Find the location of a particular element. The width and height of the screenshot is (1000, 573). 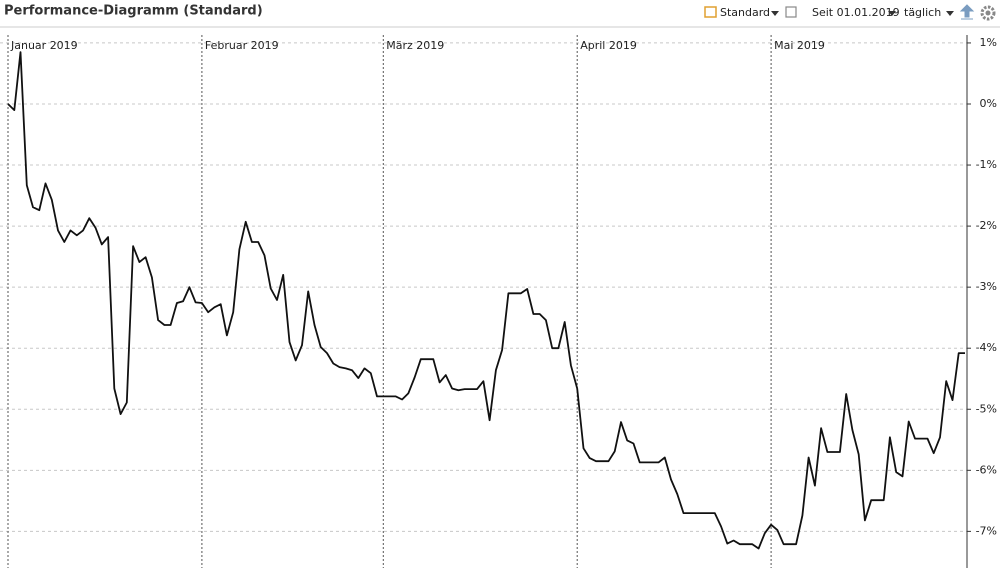

preset-dropdown is located at coordinates (775, 13).